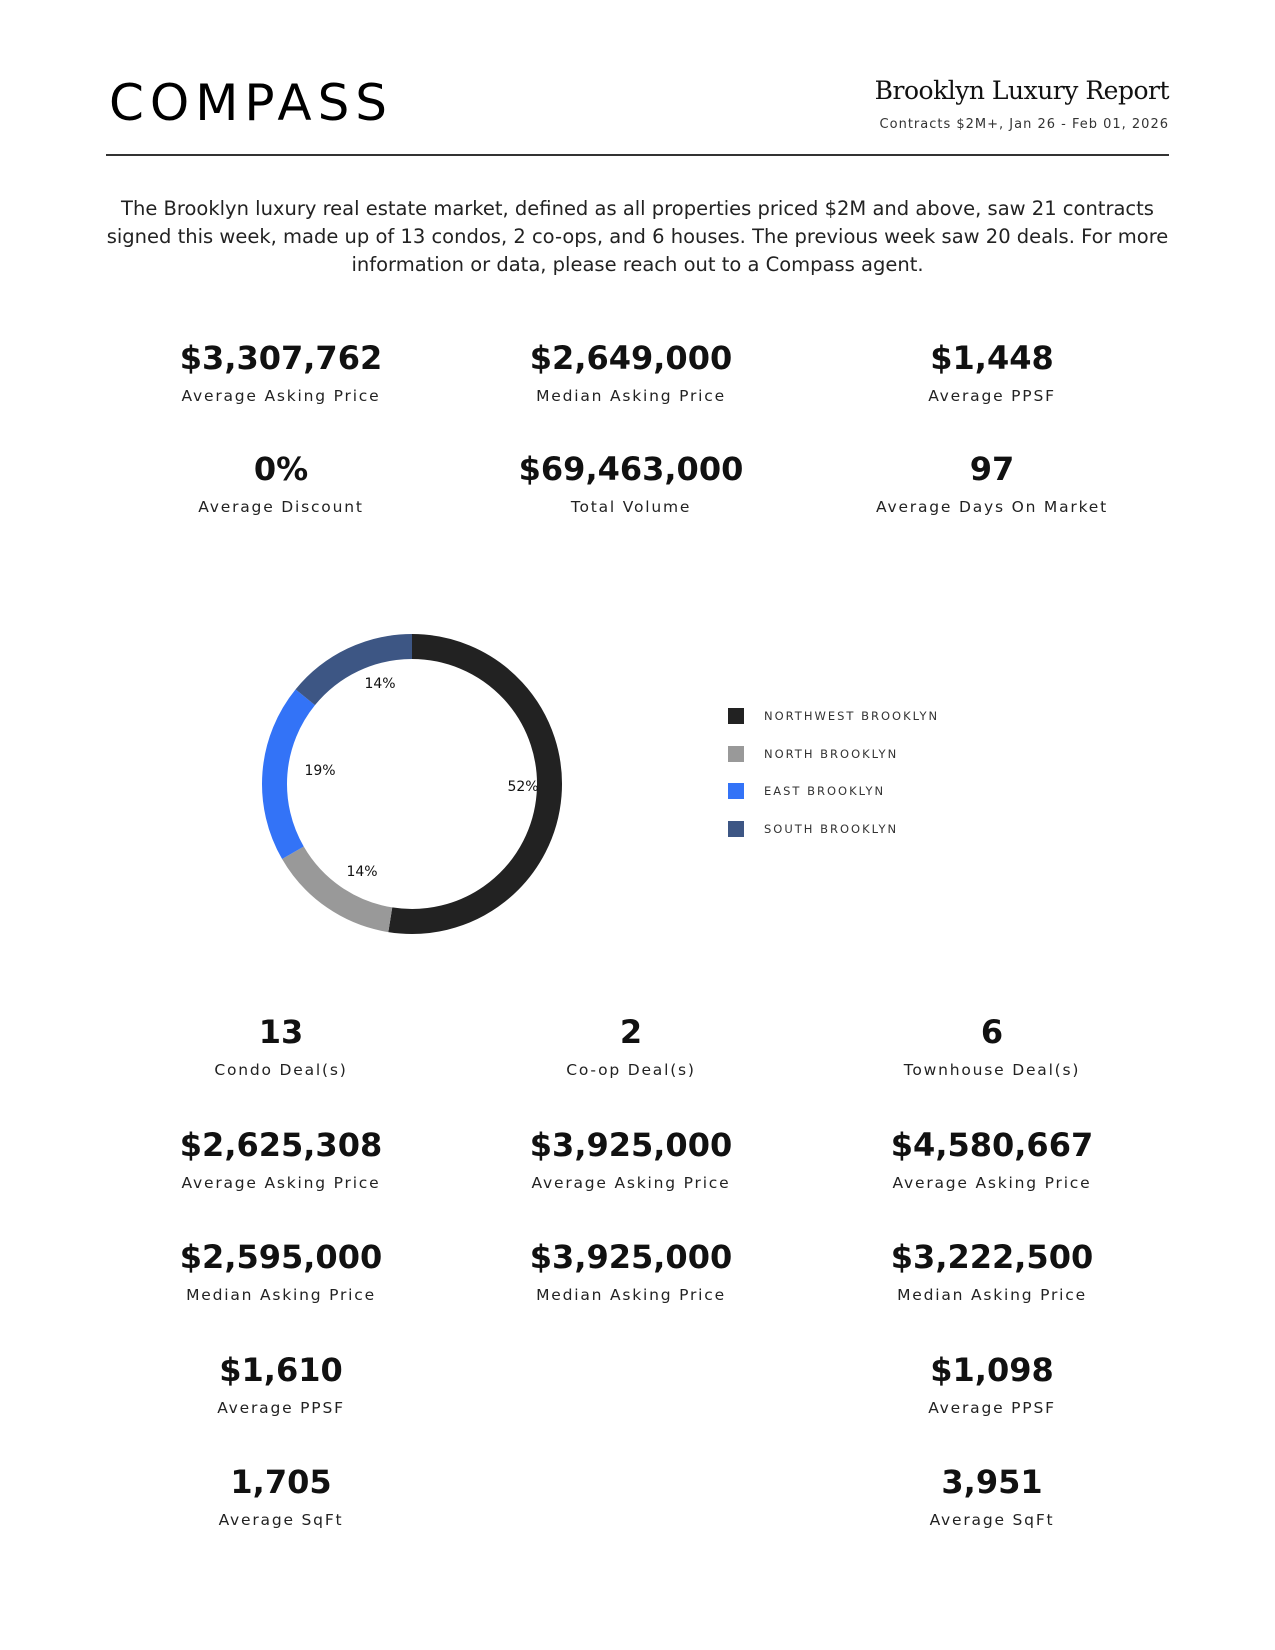  I want to click on condo-stat: 13 Condo Deal(s), so click(281, 1045).